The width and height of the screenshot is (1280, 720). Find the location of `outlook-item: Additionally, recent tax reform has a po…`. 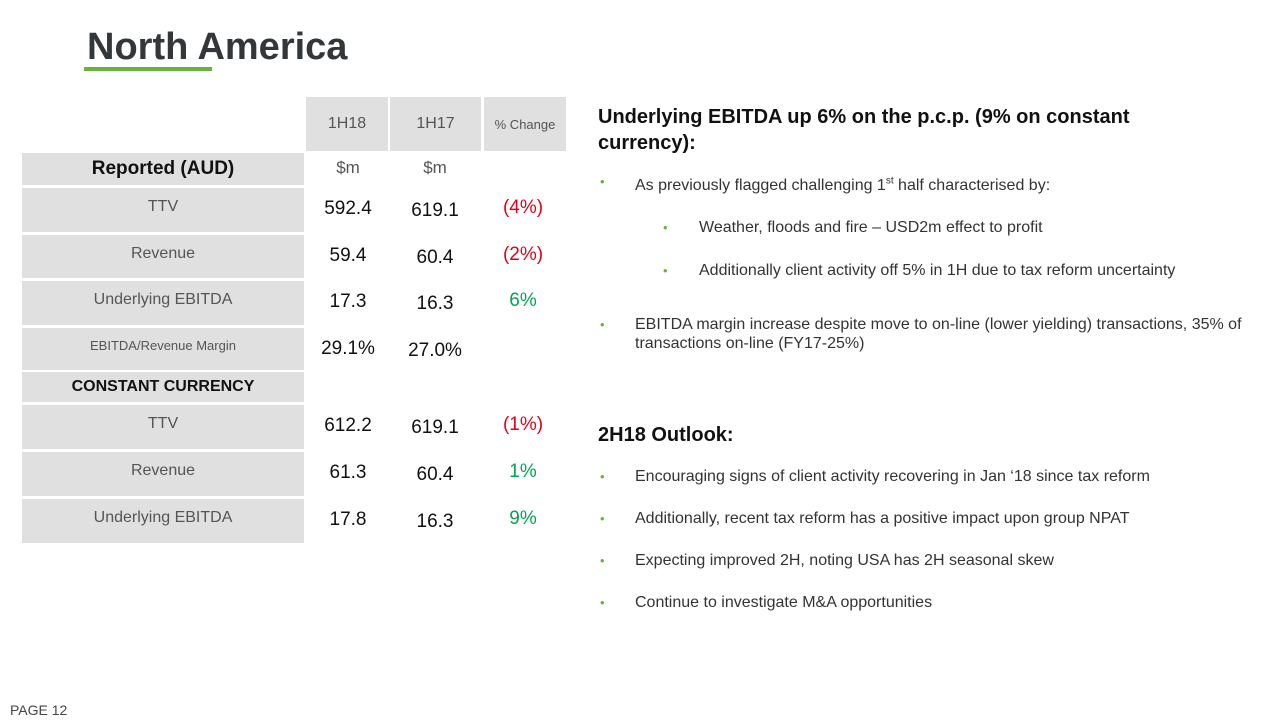

outlook-item: Additionally, recent tax reform has a po… is located at coordinates (882, 519).